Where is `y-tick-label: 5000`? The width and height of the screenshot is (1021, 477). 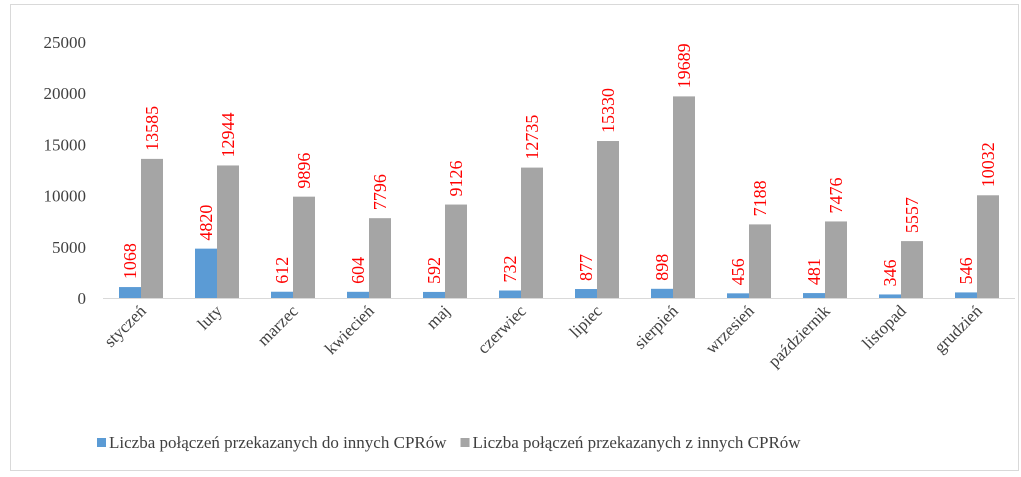 y-tick-label: 5000 is located at coordinates (69, 247).